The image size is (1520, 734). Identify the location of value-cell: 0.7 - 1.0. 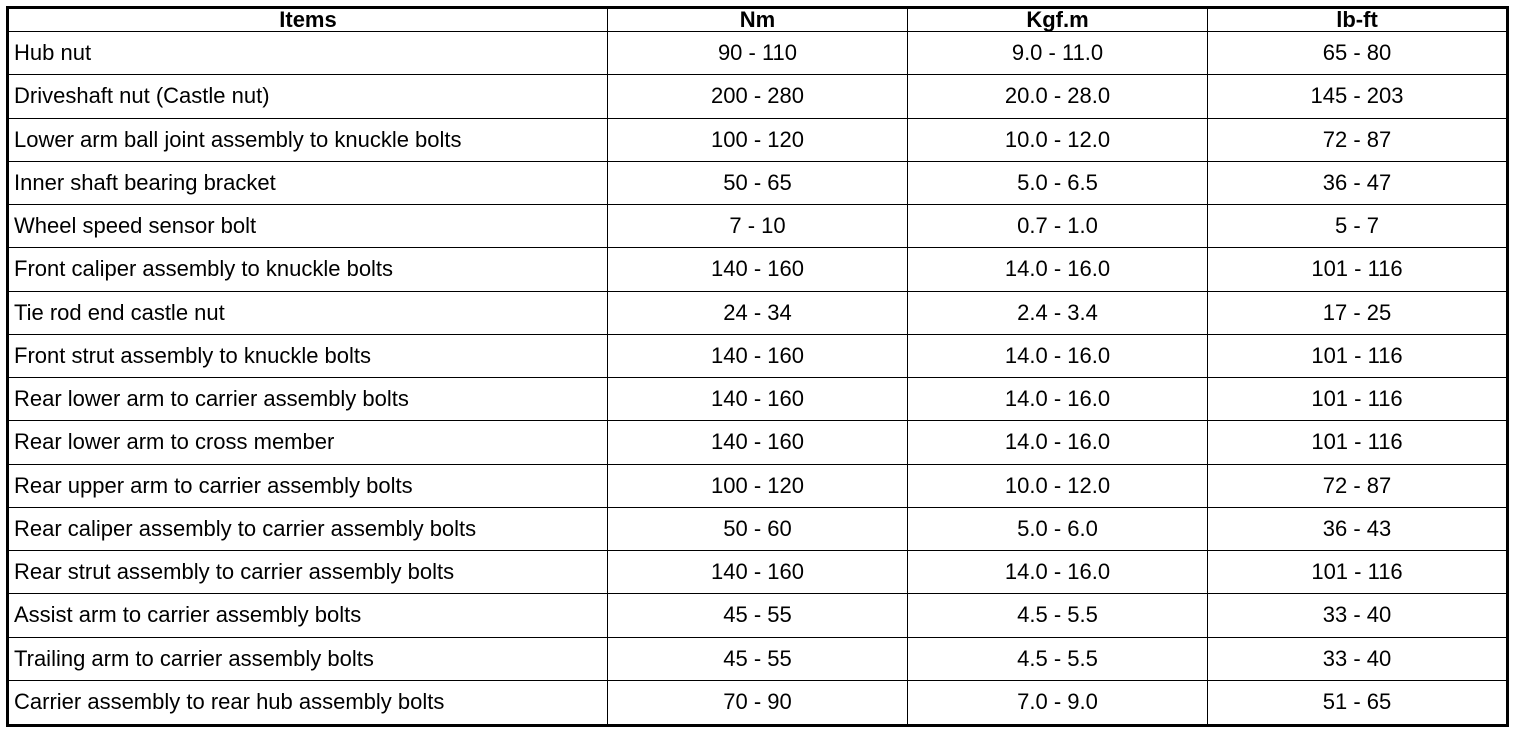
(1057, 226).